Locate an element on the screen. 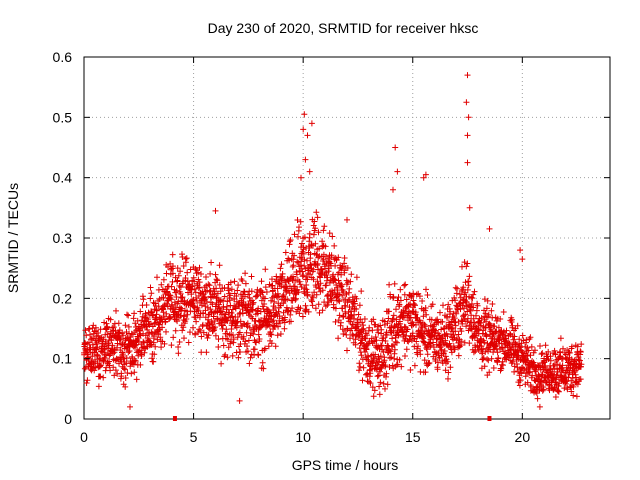  axis-marker is located at coordinates (489, 418).